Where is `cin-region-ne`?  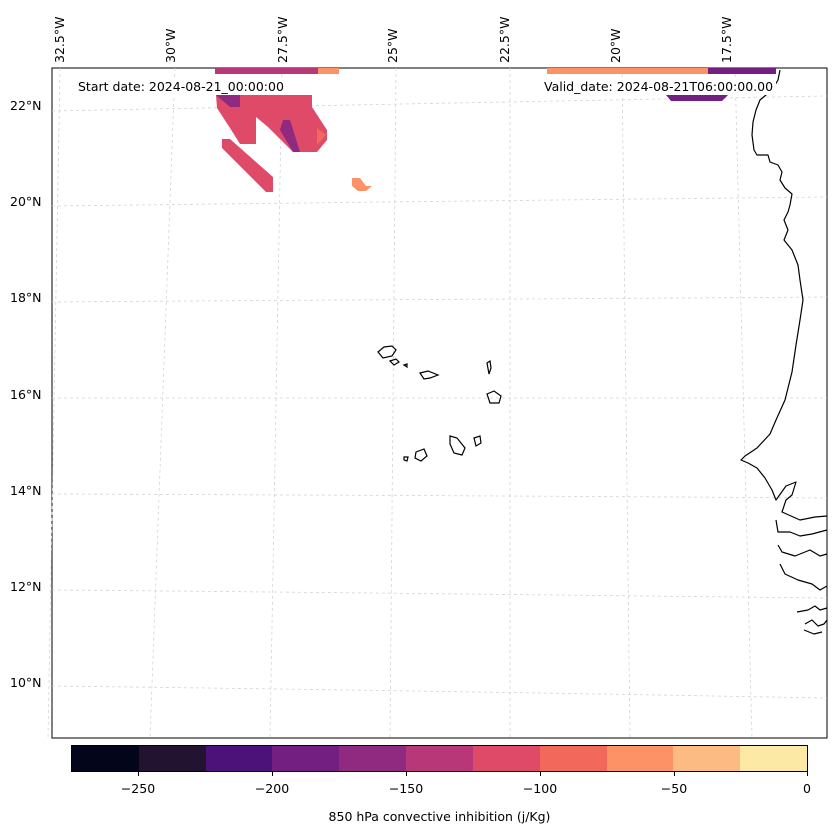 cin-region-ne is located at coordinates (697, 98).